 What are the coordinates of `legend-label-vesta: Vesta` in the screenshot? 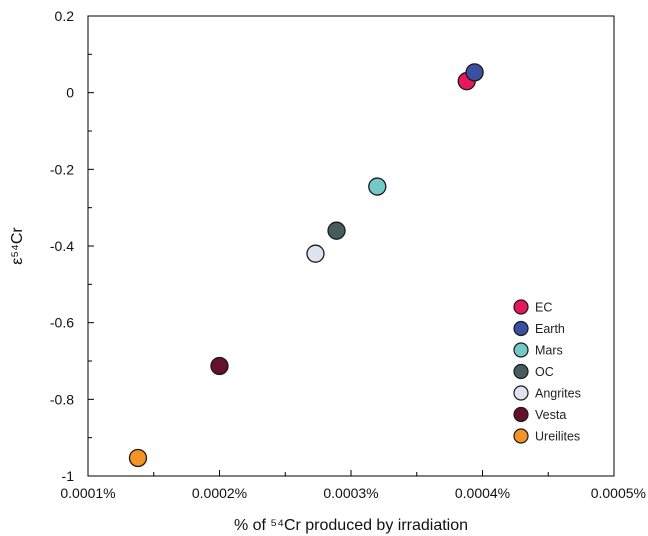 It's located at (550, 415).